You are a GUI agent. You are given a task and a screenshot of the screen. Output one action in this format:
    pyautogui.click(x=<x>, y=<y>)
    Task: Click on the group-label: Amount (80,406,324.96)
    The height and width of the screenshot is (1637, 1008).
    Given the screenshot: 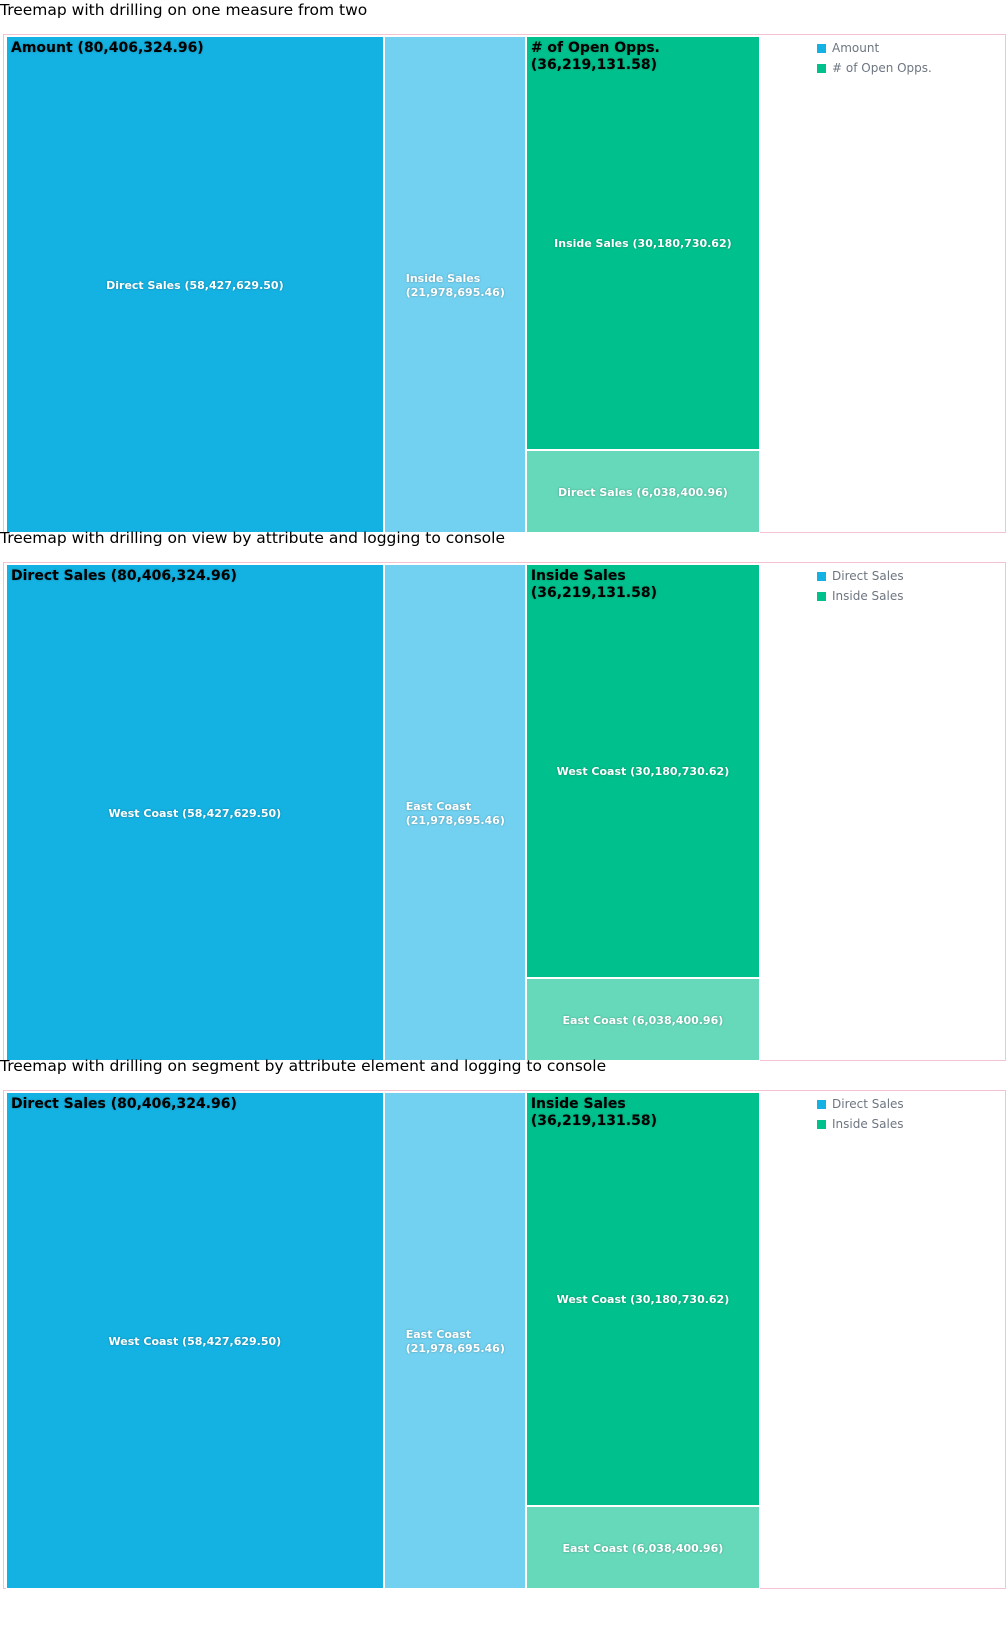 What is the action you would take?
    pyautogui.click(x=107, y=48)
    